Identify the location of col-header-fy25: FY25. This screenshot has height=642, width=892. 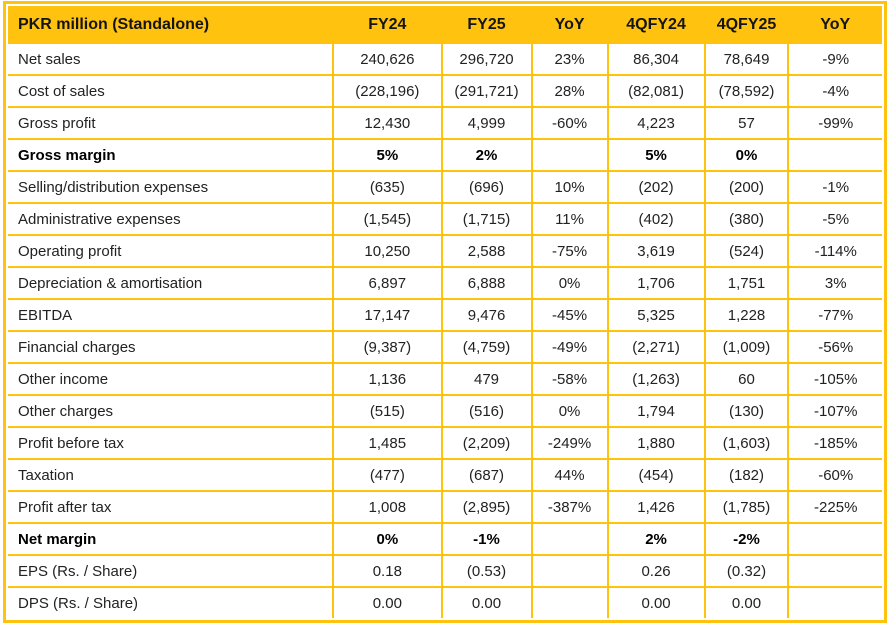
(486, 25).